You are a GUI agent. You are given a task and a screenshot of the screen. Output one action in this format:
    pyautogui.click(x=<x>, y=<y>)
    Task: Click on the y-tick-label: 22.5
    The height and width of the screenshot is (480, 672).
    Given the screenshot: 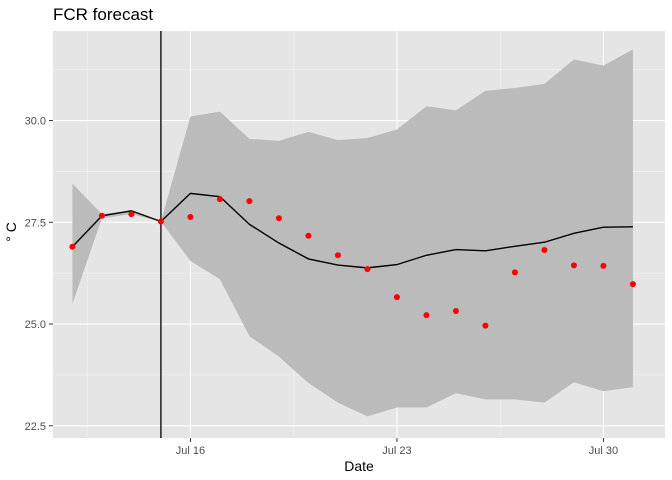 What is the action you would take?
    pyautogui.click(x=35, y=427)
    